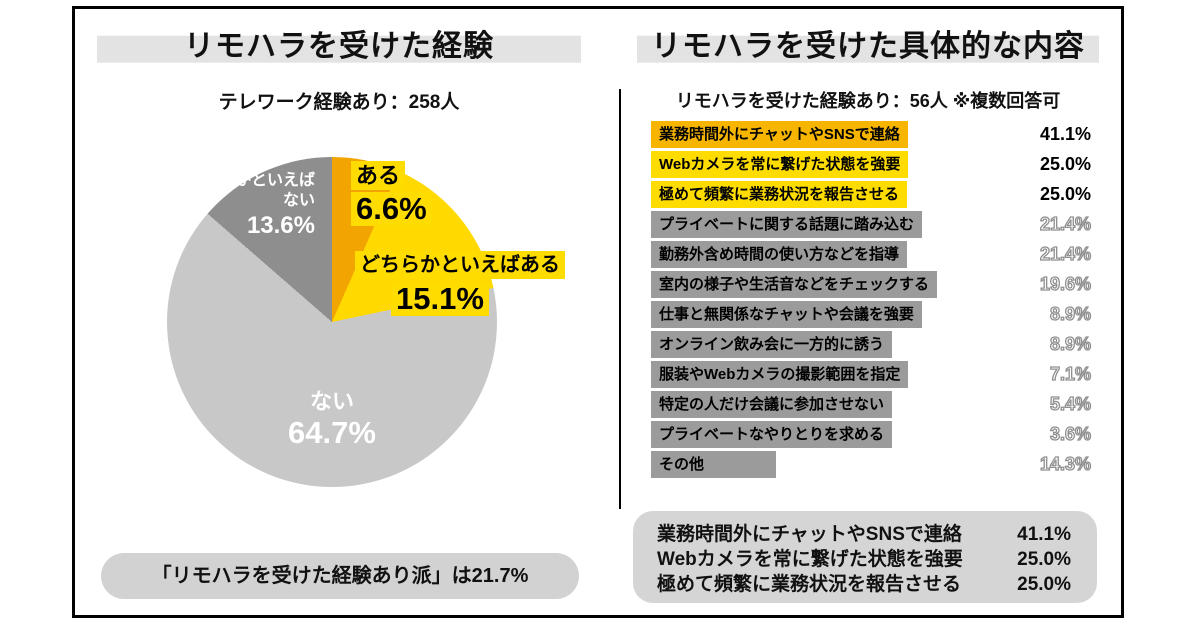 Image resolution: width=1200 pixels, height=630 pixels. What do you see at coordinates (1065, 463) in the screenshot?
I see `bar-value: 14.3%` at bounding box center [1065, 463].